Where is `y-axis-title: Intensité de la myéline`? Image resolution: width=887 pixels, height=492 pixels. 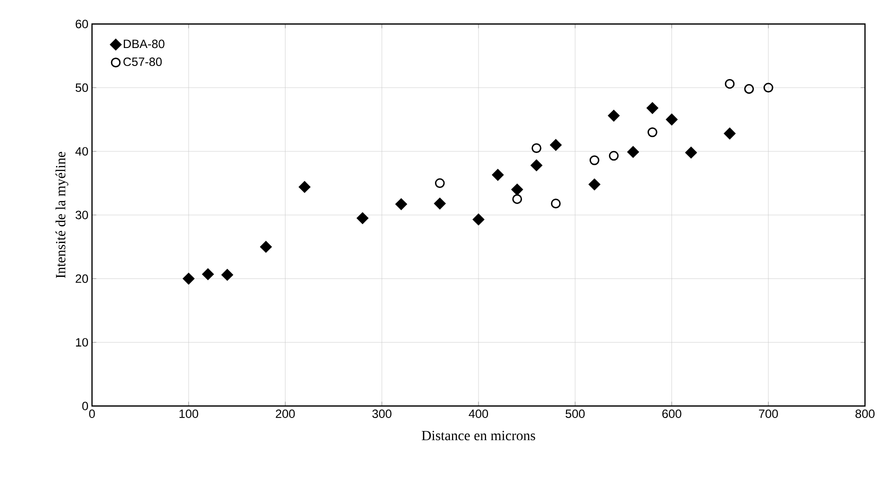
y-axis-title: Intensité de la myéline is located at coordinates (62, 215).